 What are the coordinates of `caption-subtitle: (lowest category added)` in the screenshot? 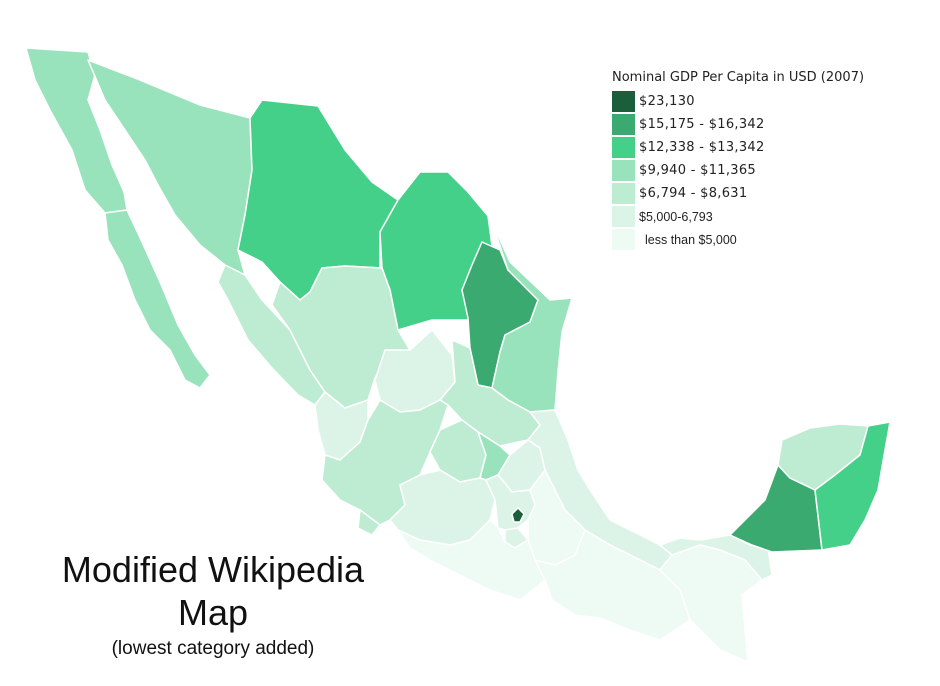 It's located at (213, 648).